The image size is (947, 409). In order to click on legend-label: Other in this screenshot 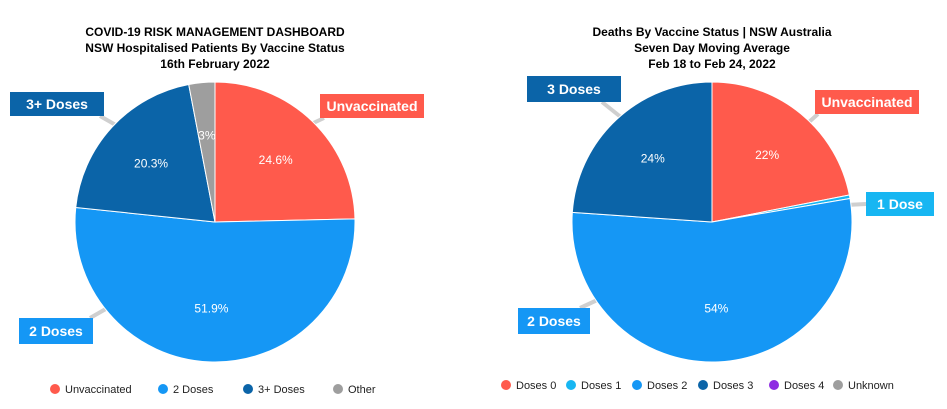, I will do `click(362, 390)`.